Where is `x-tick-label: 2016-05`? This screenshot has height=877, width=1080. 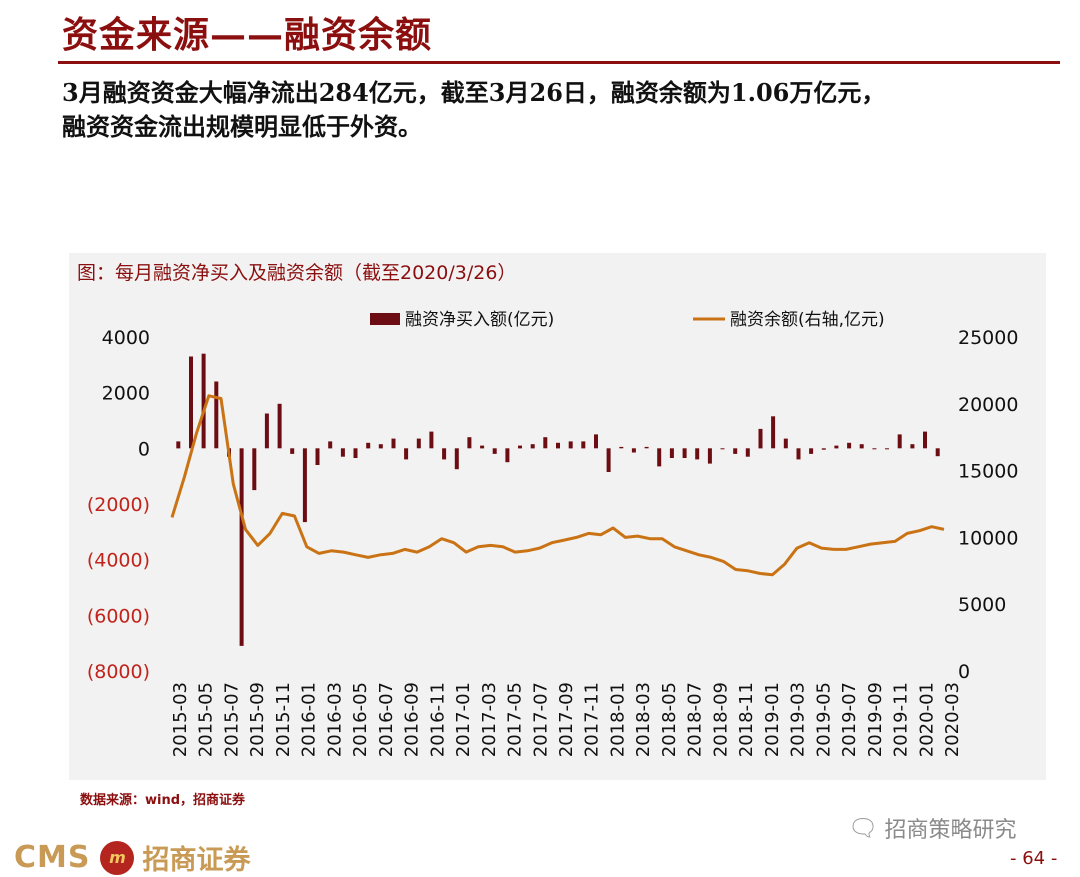
x-tick-label: 2016-05 is located at coordinates (360, 719).